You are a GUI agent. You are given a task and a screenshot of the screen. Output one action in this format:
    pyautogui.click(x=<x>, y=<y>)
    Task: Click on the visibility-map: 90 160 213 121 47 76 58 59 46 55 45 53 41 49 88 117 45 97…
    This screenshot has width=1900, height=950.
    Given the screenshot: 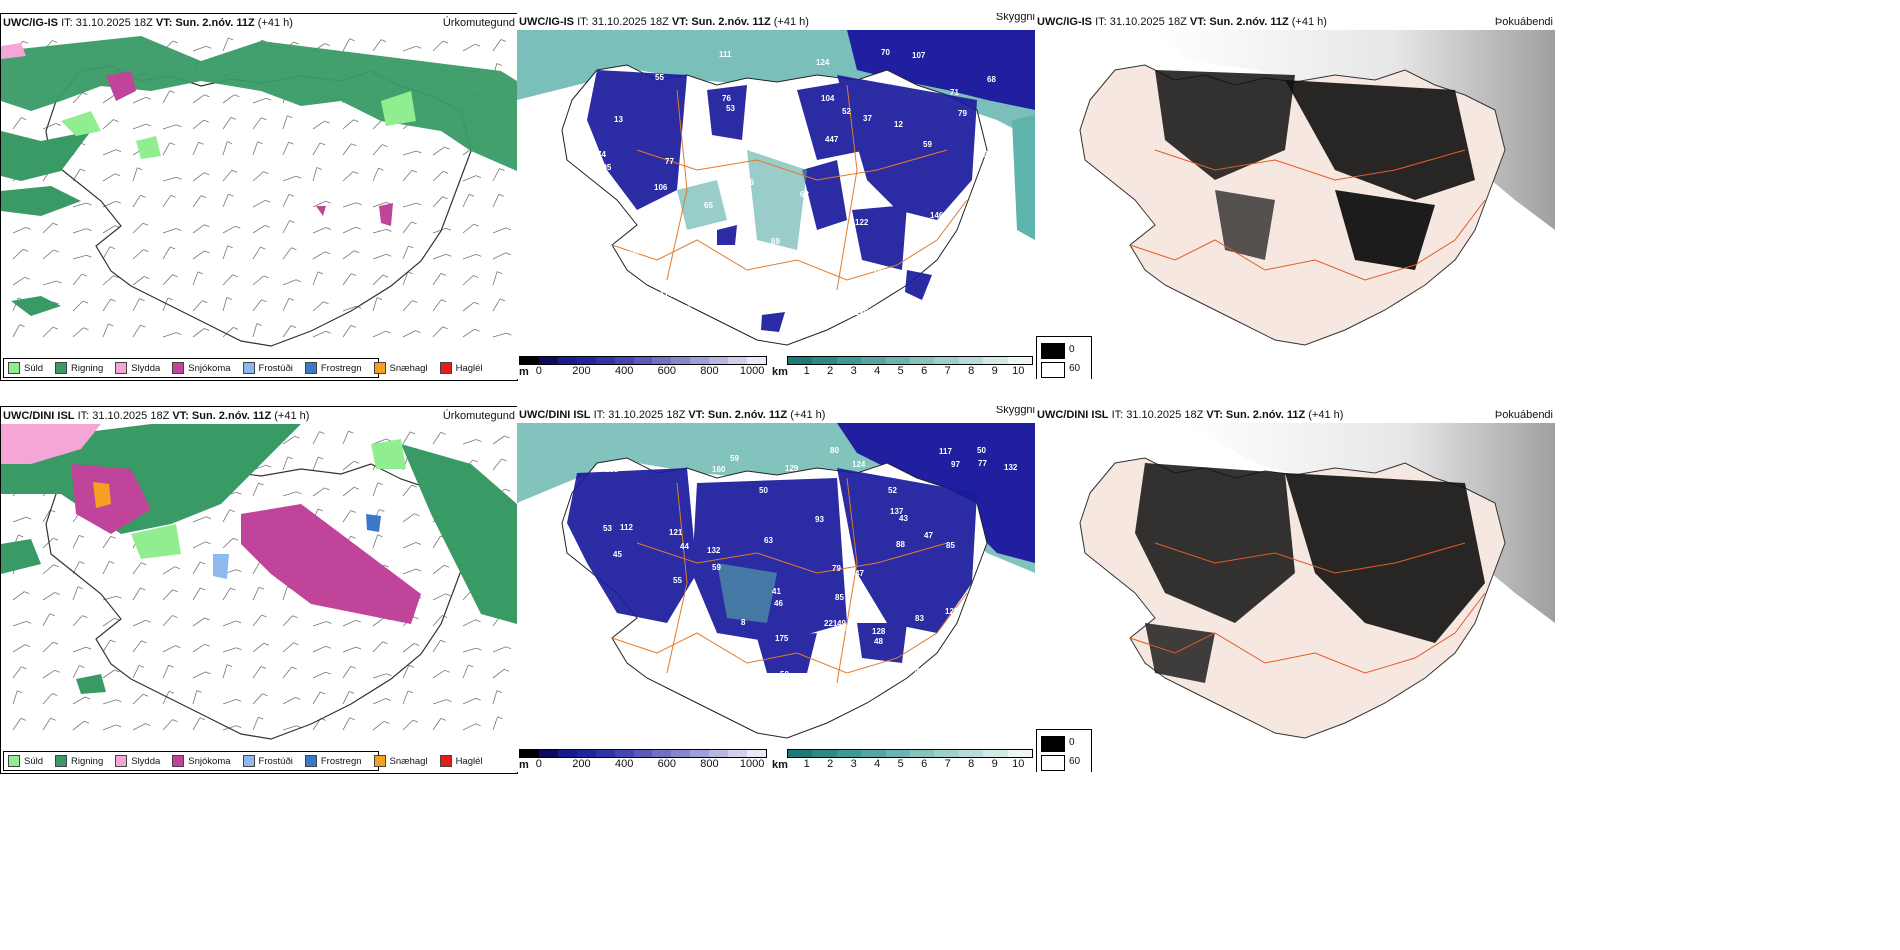 What is the action you would take?
    pyautogui.click(x=776, y=583)
    